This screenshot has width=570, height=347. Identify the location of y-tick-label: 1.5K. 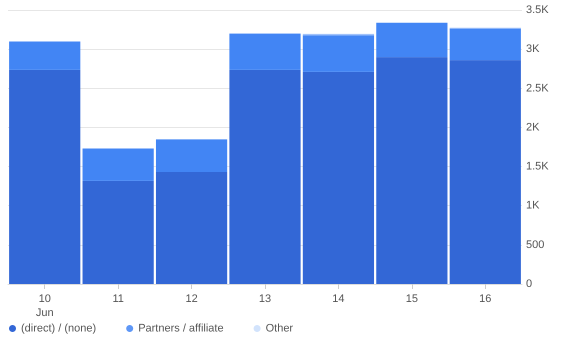
(538, 166).